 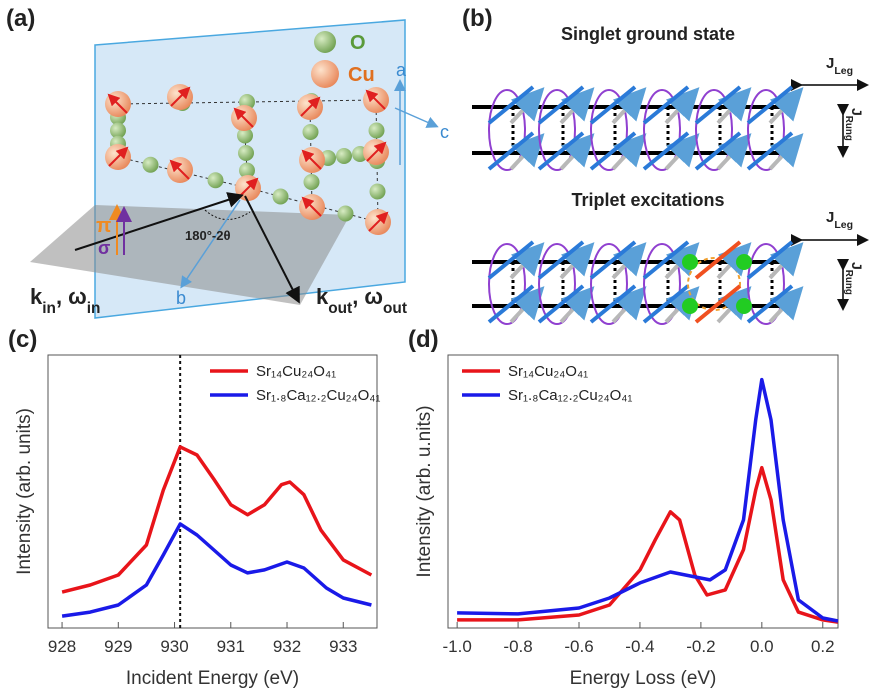 I want to click on triplet-title: Triplet excitations, so click(x=647, y=200).